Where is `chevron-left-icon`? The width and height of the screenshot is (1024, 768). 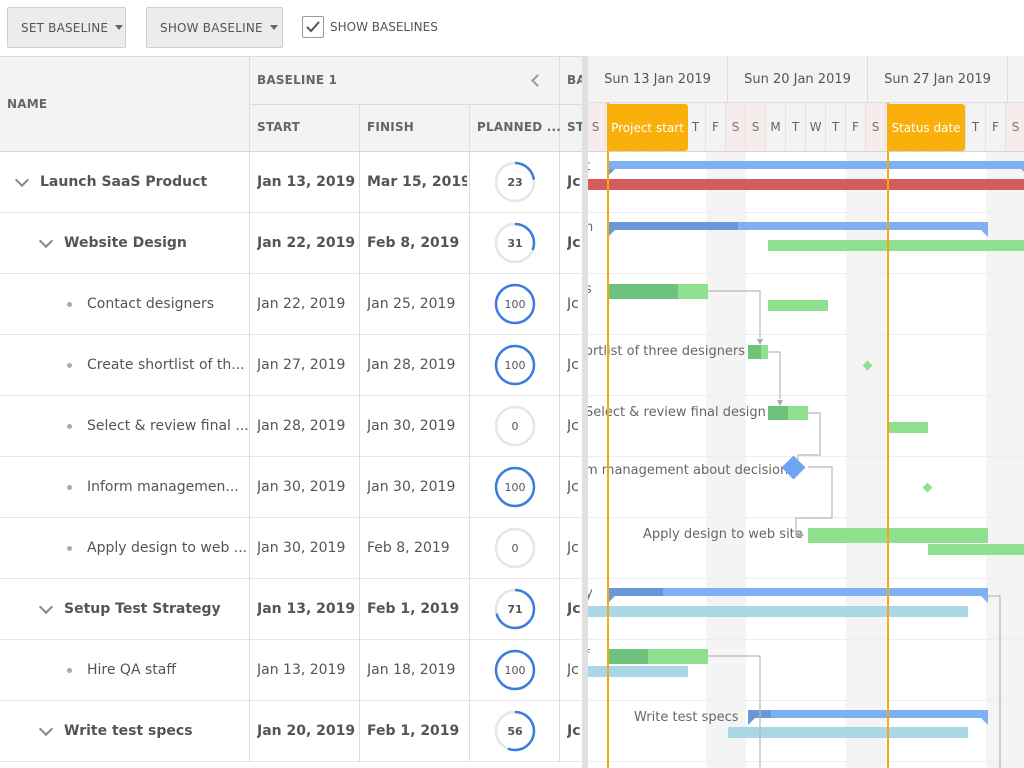 chevron-left-icon is located at coordinates (537, 80).